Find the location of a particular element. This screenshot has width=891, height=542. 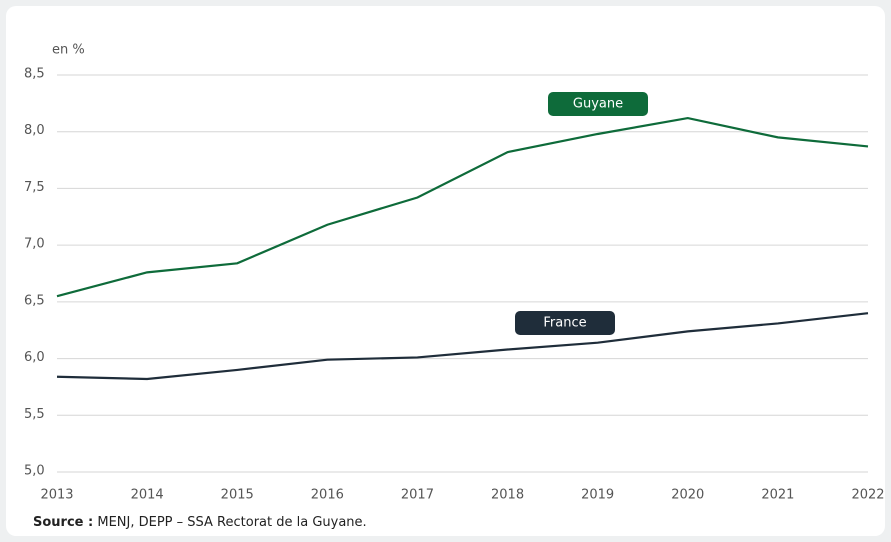

x-tick-label: 2018 is located at coordinates (507, 495).